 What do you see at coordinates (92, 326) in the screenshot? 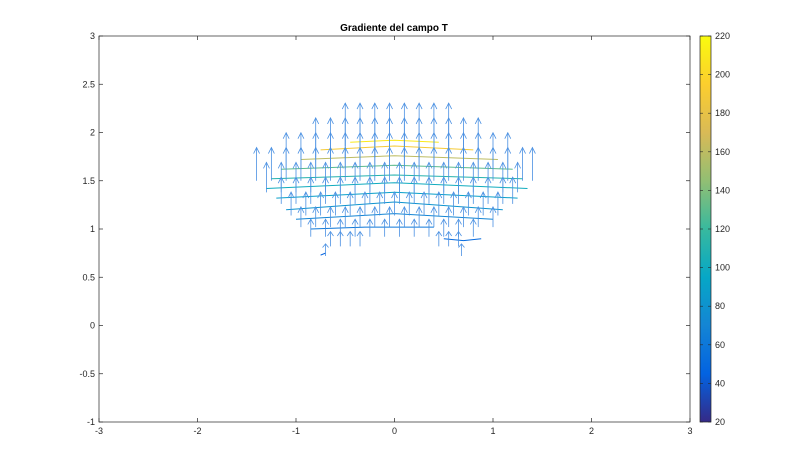
I see `y-tick-label: 0` at bounding box center [92, 326].